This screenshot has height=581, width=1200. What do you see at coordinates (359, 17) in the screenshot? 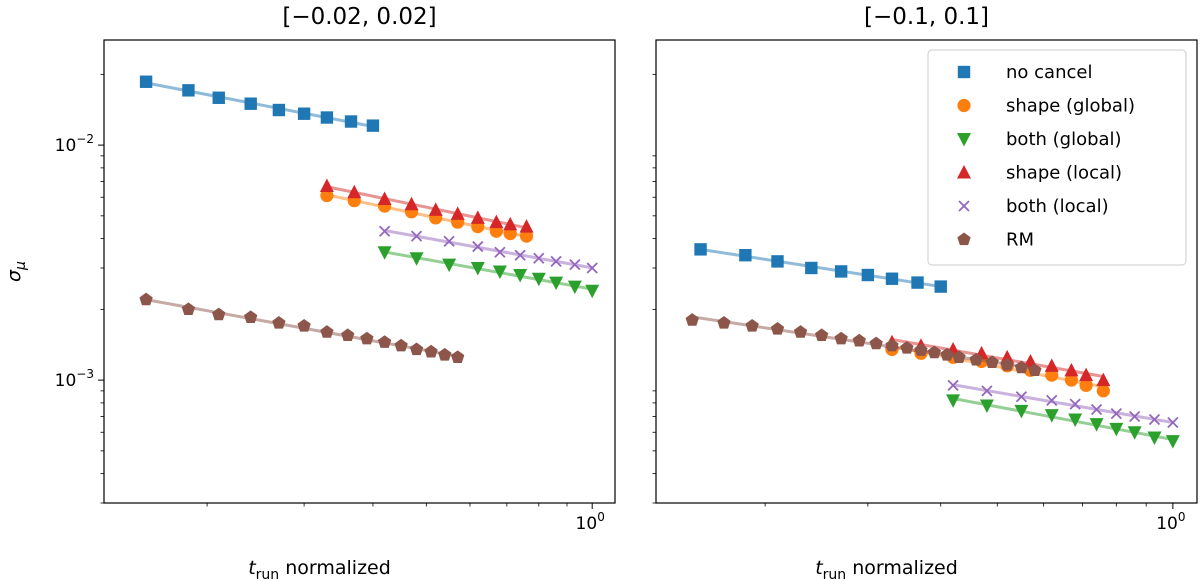
I see `panel-title: [−0.02, 0.02]` at bounding box center [359, 17].